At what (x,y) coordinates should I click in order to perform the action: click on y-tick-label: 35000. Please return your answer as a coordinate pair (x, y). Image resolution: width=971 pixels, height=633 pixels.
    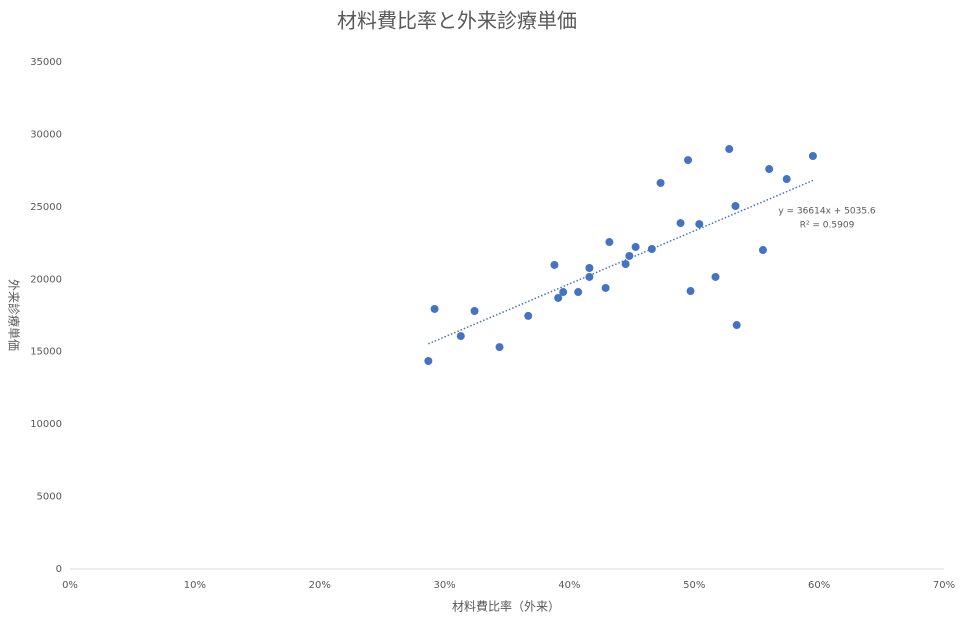
    Looking at the image, I should click on (46, 62).